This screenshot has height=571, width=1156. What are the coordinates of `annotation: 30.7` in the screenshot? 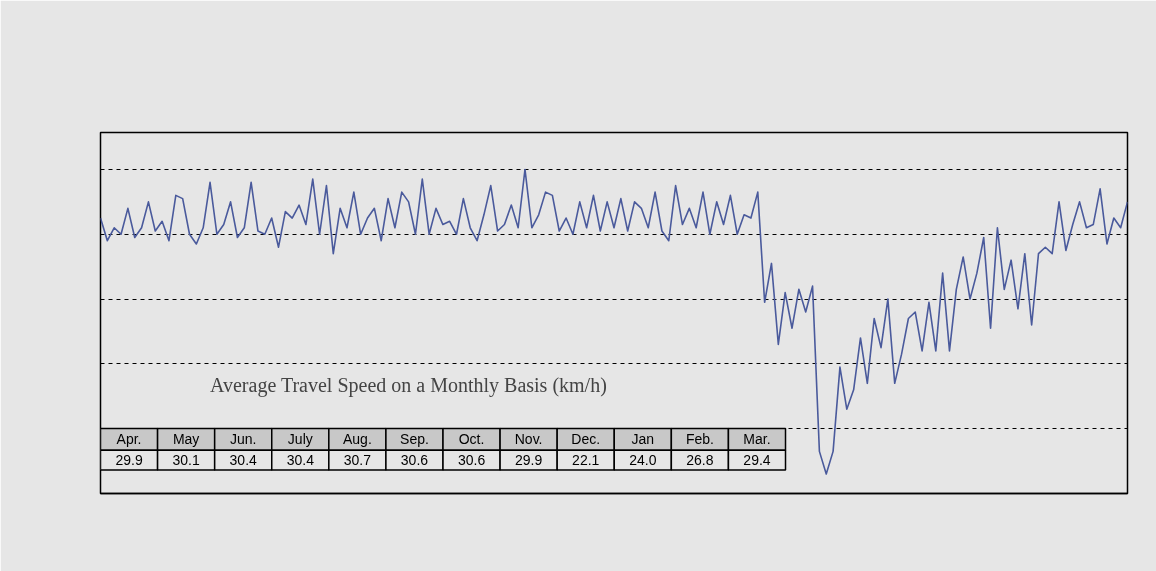 It's located at (357, 460).